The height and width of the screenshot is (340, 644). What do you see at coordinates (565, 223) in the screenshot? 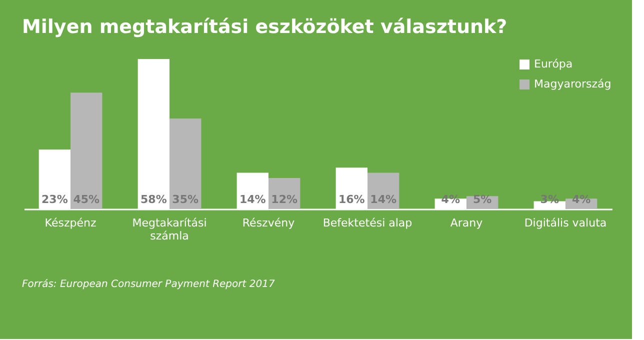
I see `x-tick-label: Digitális valuta` at bounding box center [565, 223].